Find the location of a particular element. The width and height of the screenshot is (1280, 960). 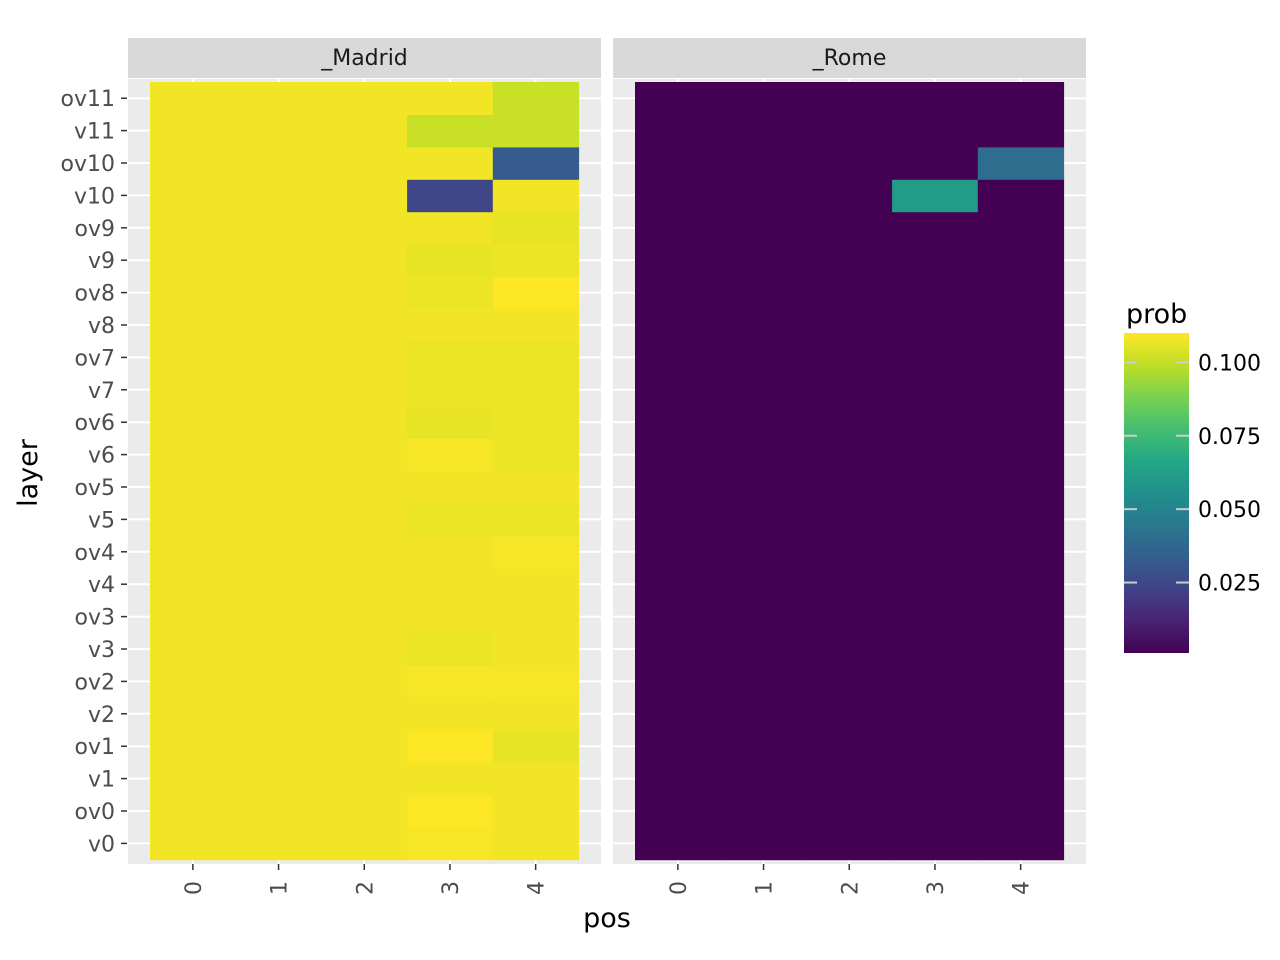

legend-tick-label: 0.025 is located at coordinates (1229, 584).